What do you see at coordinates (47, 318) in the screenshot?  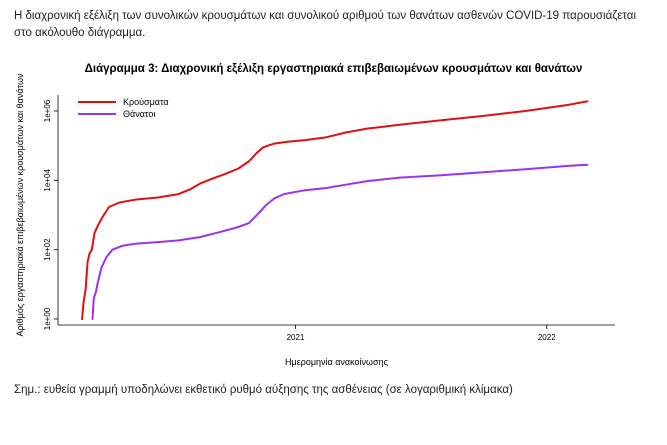 I see `y-tick-label: 1e+00` at bounding box center [47, 318].